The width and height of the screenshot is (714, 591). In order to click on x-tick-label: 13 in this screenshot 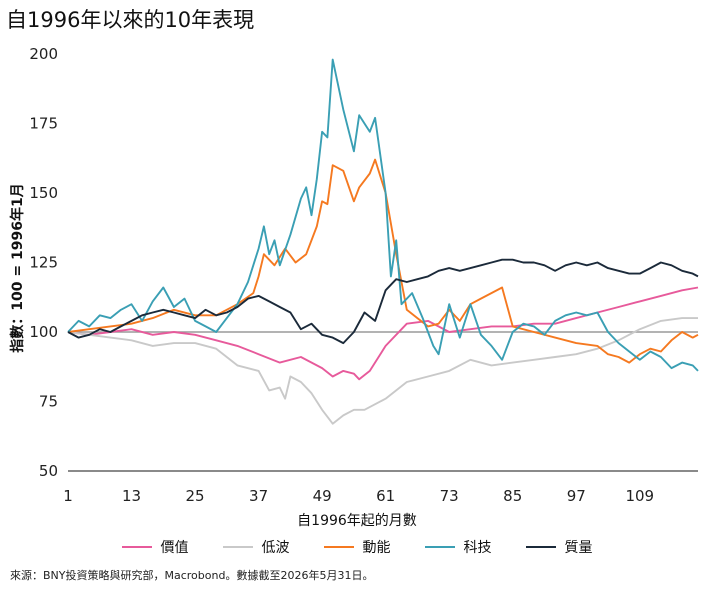, I will do `click(131, 496)`.